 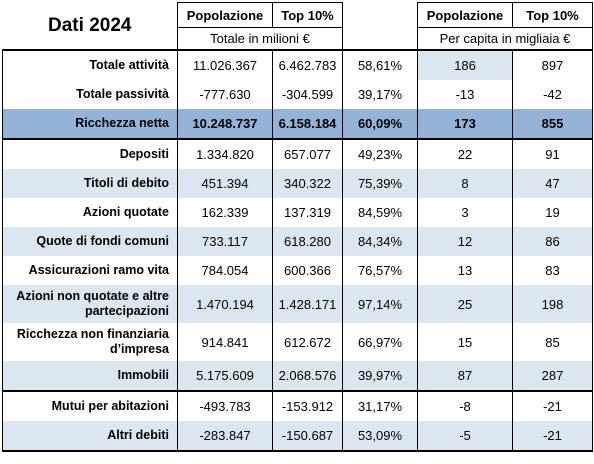 I want to click on cell: 657.077, so click(x=307, y=153).